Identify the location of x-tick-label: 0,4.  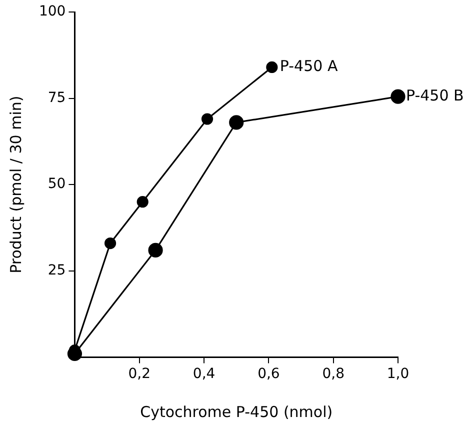
(204, 374).